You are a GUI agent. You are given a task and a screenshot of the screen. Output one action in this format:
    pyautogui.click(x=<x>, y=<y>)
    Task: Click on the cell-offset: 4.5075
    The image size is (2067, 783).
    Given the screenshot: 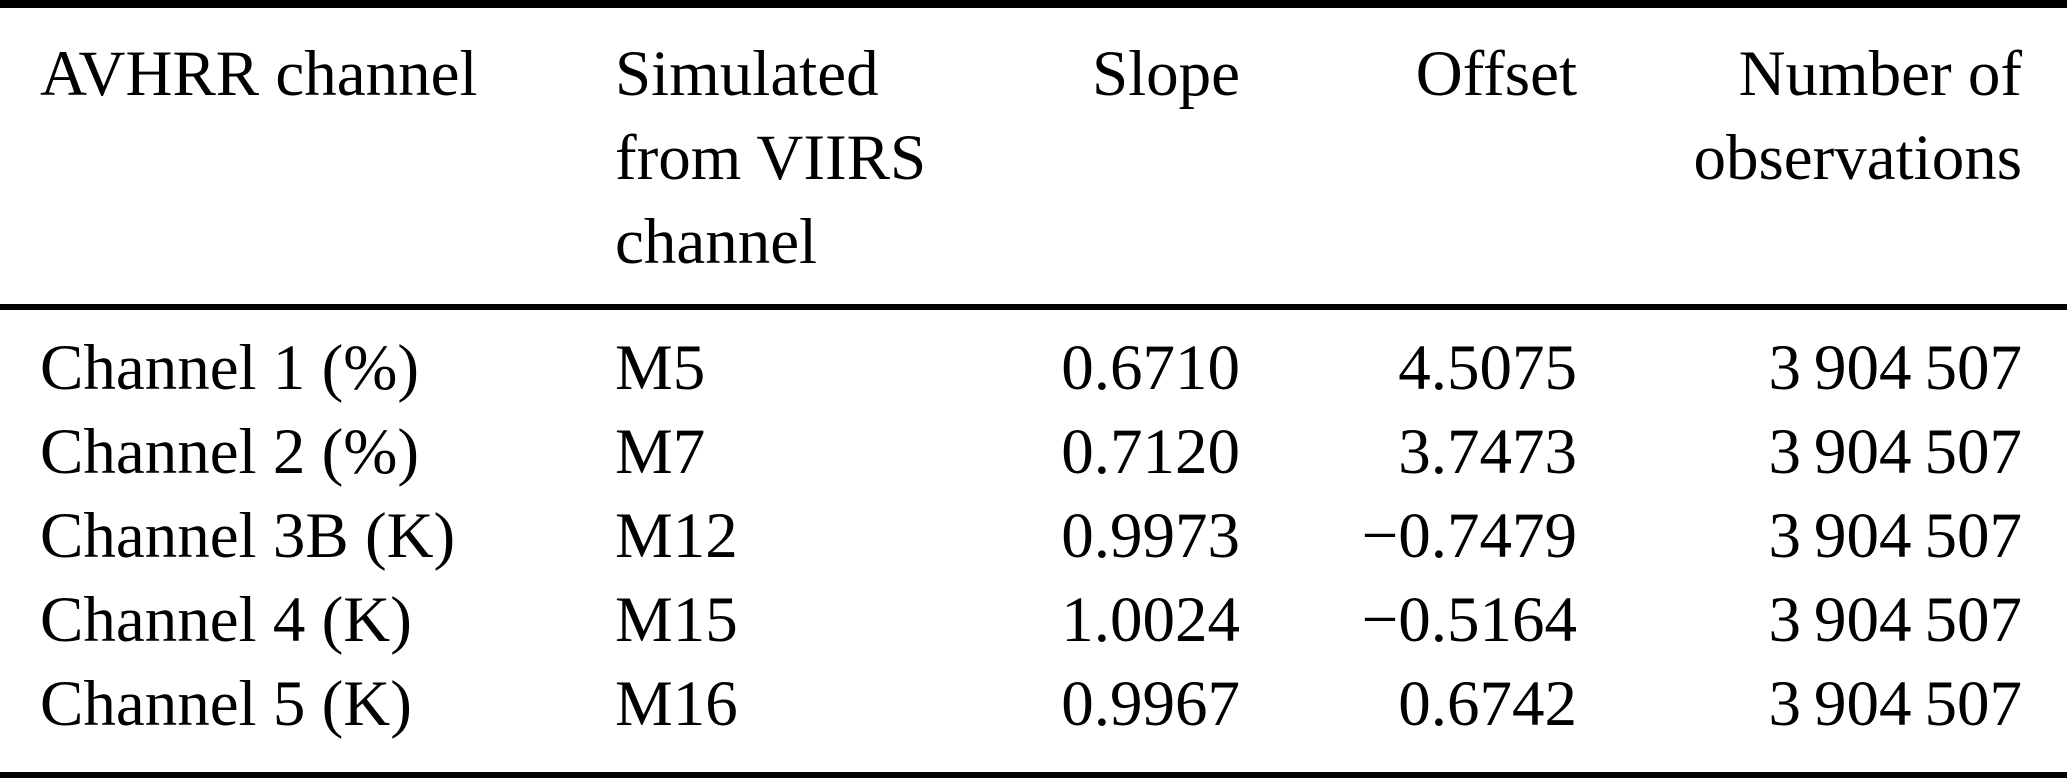 What is the action you would take?
    pyautogui.click(x=1487, y=368)
    